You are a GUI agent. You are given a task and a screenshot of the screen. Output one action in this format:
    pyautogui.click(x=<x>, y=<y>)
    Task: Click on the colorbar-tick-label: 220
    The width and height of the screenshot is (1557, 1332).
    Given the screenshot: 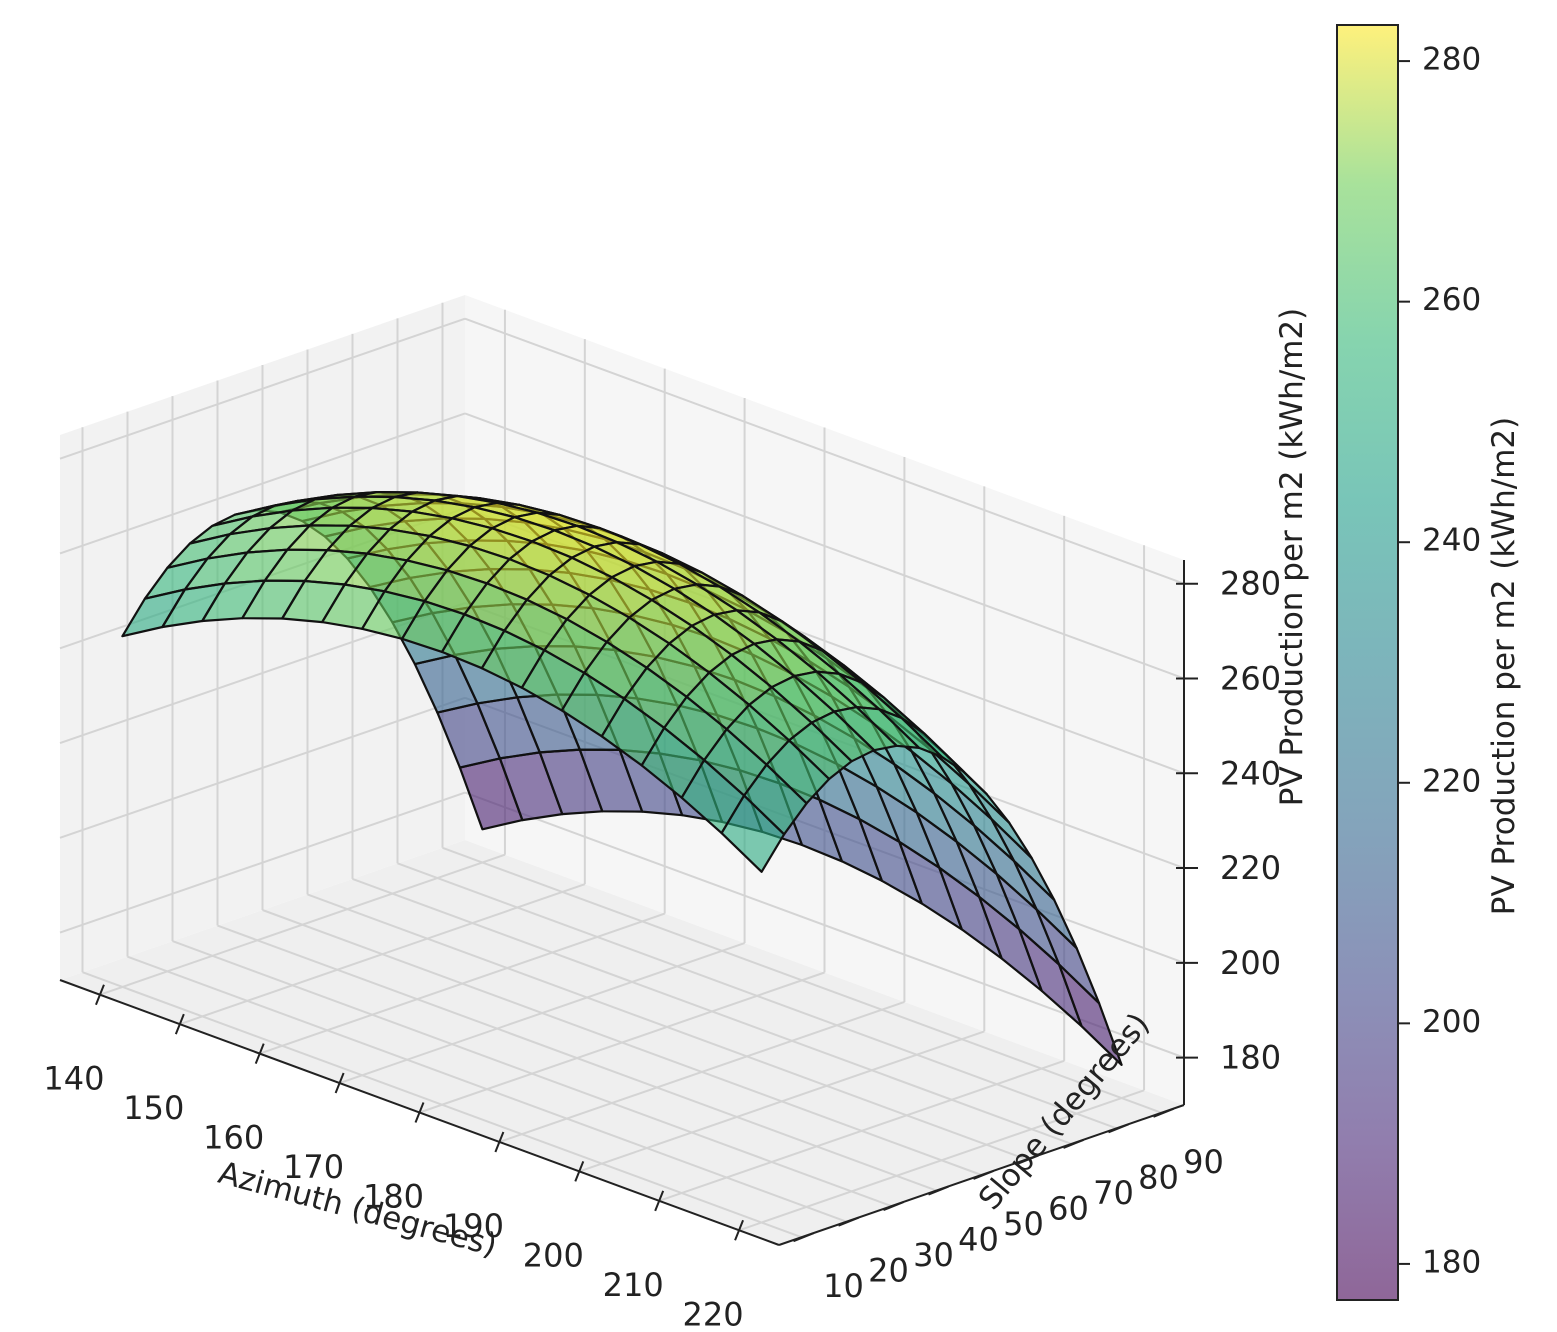 What is the action you would take?
    pyautogui.click(x=1451, y=781)
    